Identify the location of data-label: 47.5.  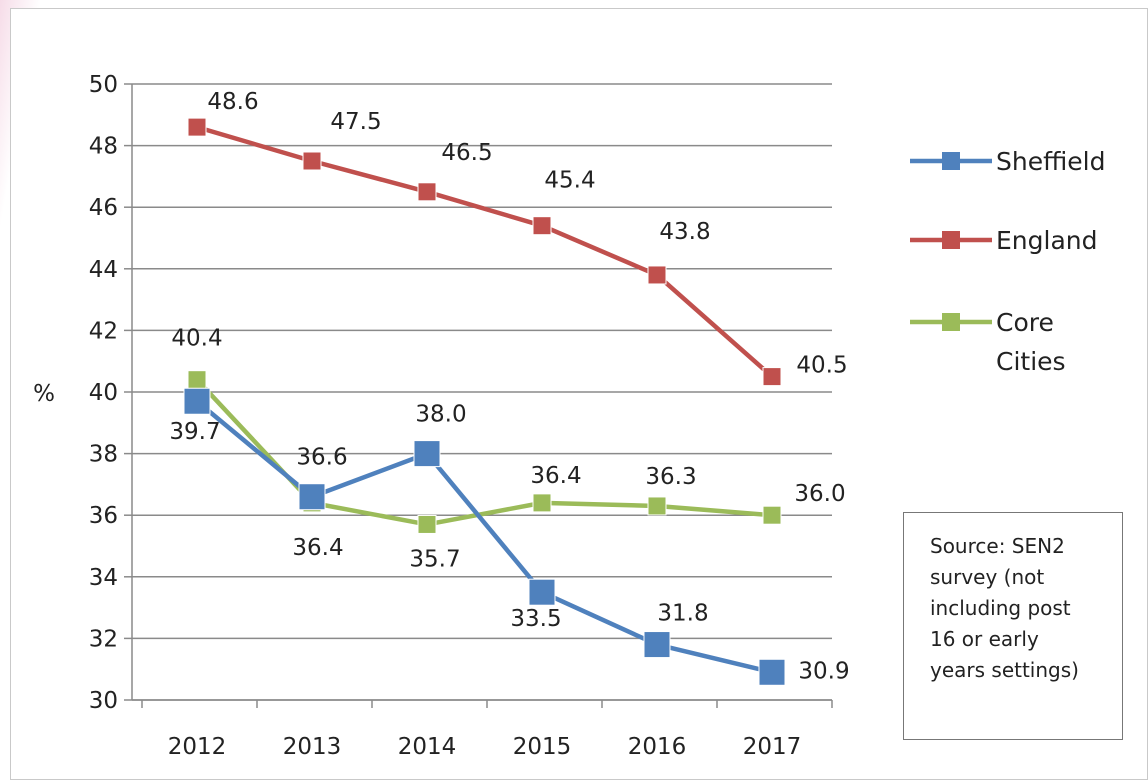
(355, 122).